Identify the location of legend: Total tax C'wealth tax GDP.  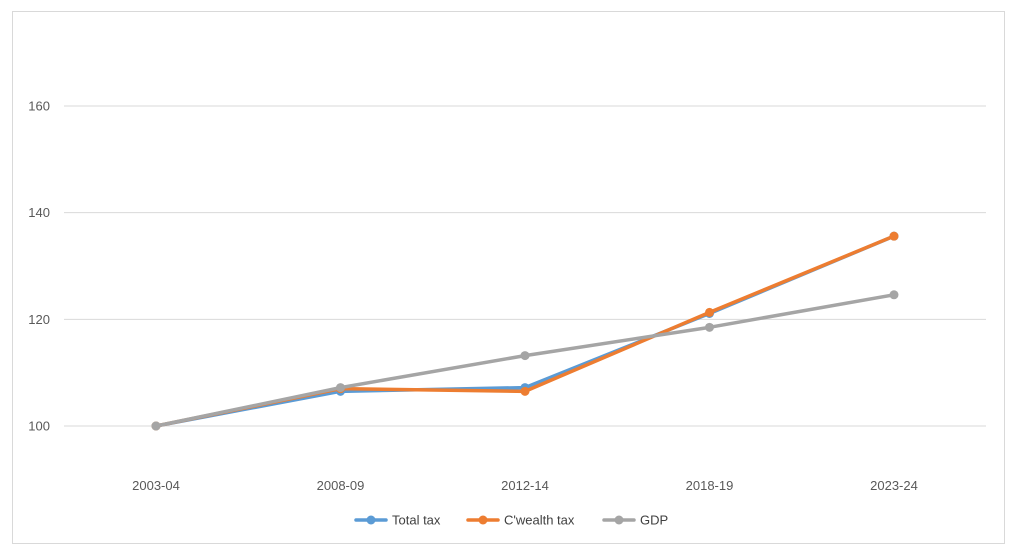
(511, 520).